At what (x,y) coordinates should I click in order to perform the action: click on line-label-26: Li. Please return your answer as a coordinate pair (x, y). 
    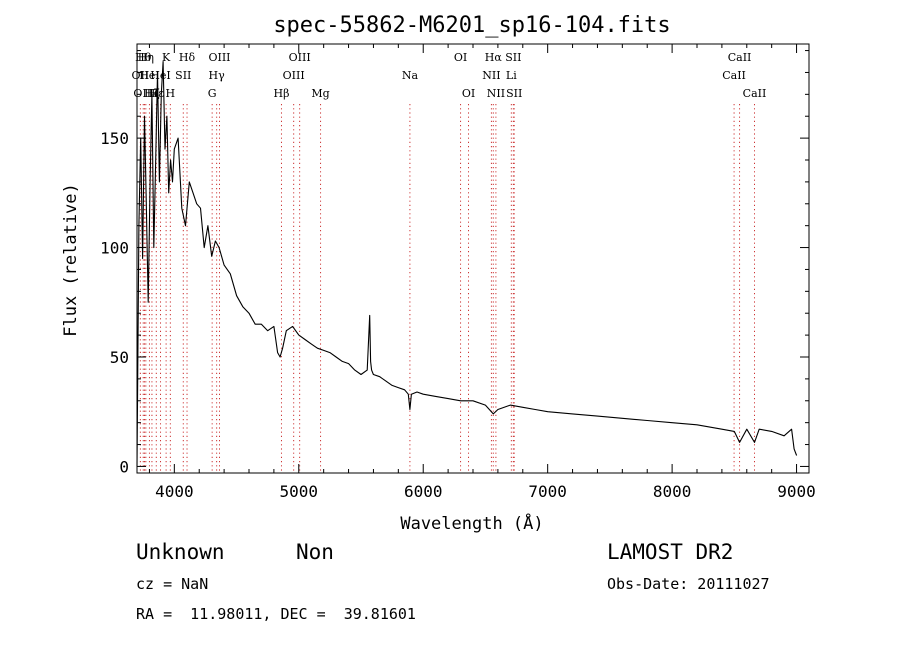
    Looking at the image, I should click on (511, 75).